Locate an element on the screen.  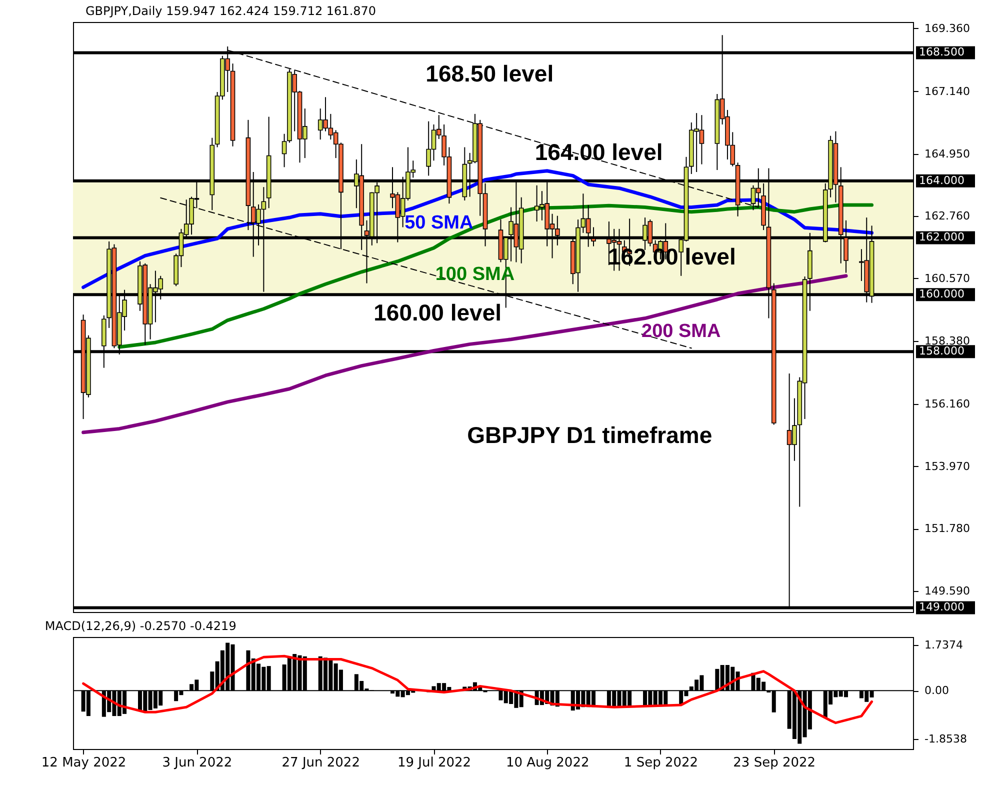
ref-line-label: 160.000 is located at coordinates (941, 294).